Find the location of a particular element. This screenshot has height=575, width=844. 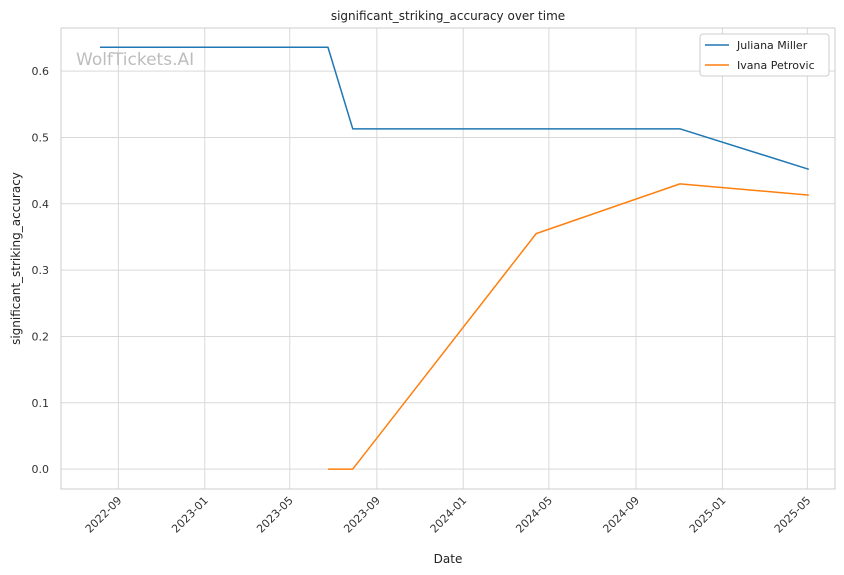

y-tick-label: 0.6 is located at coordinates (41, 71).